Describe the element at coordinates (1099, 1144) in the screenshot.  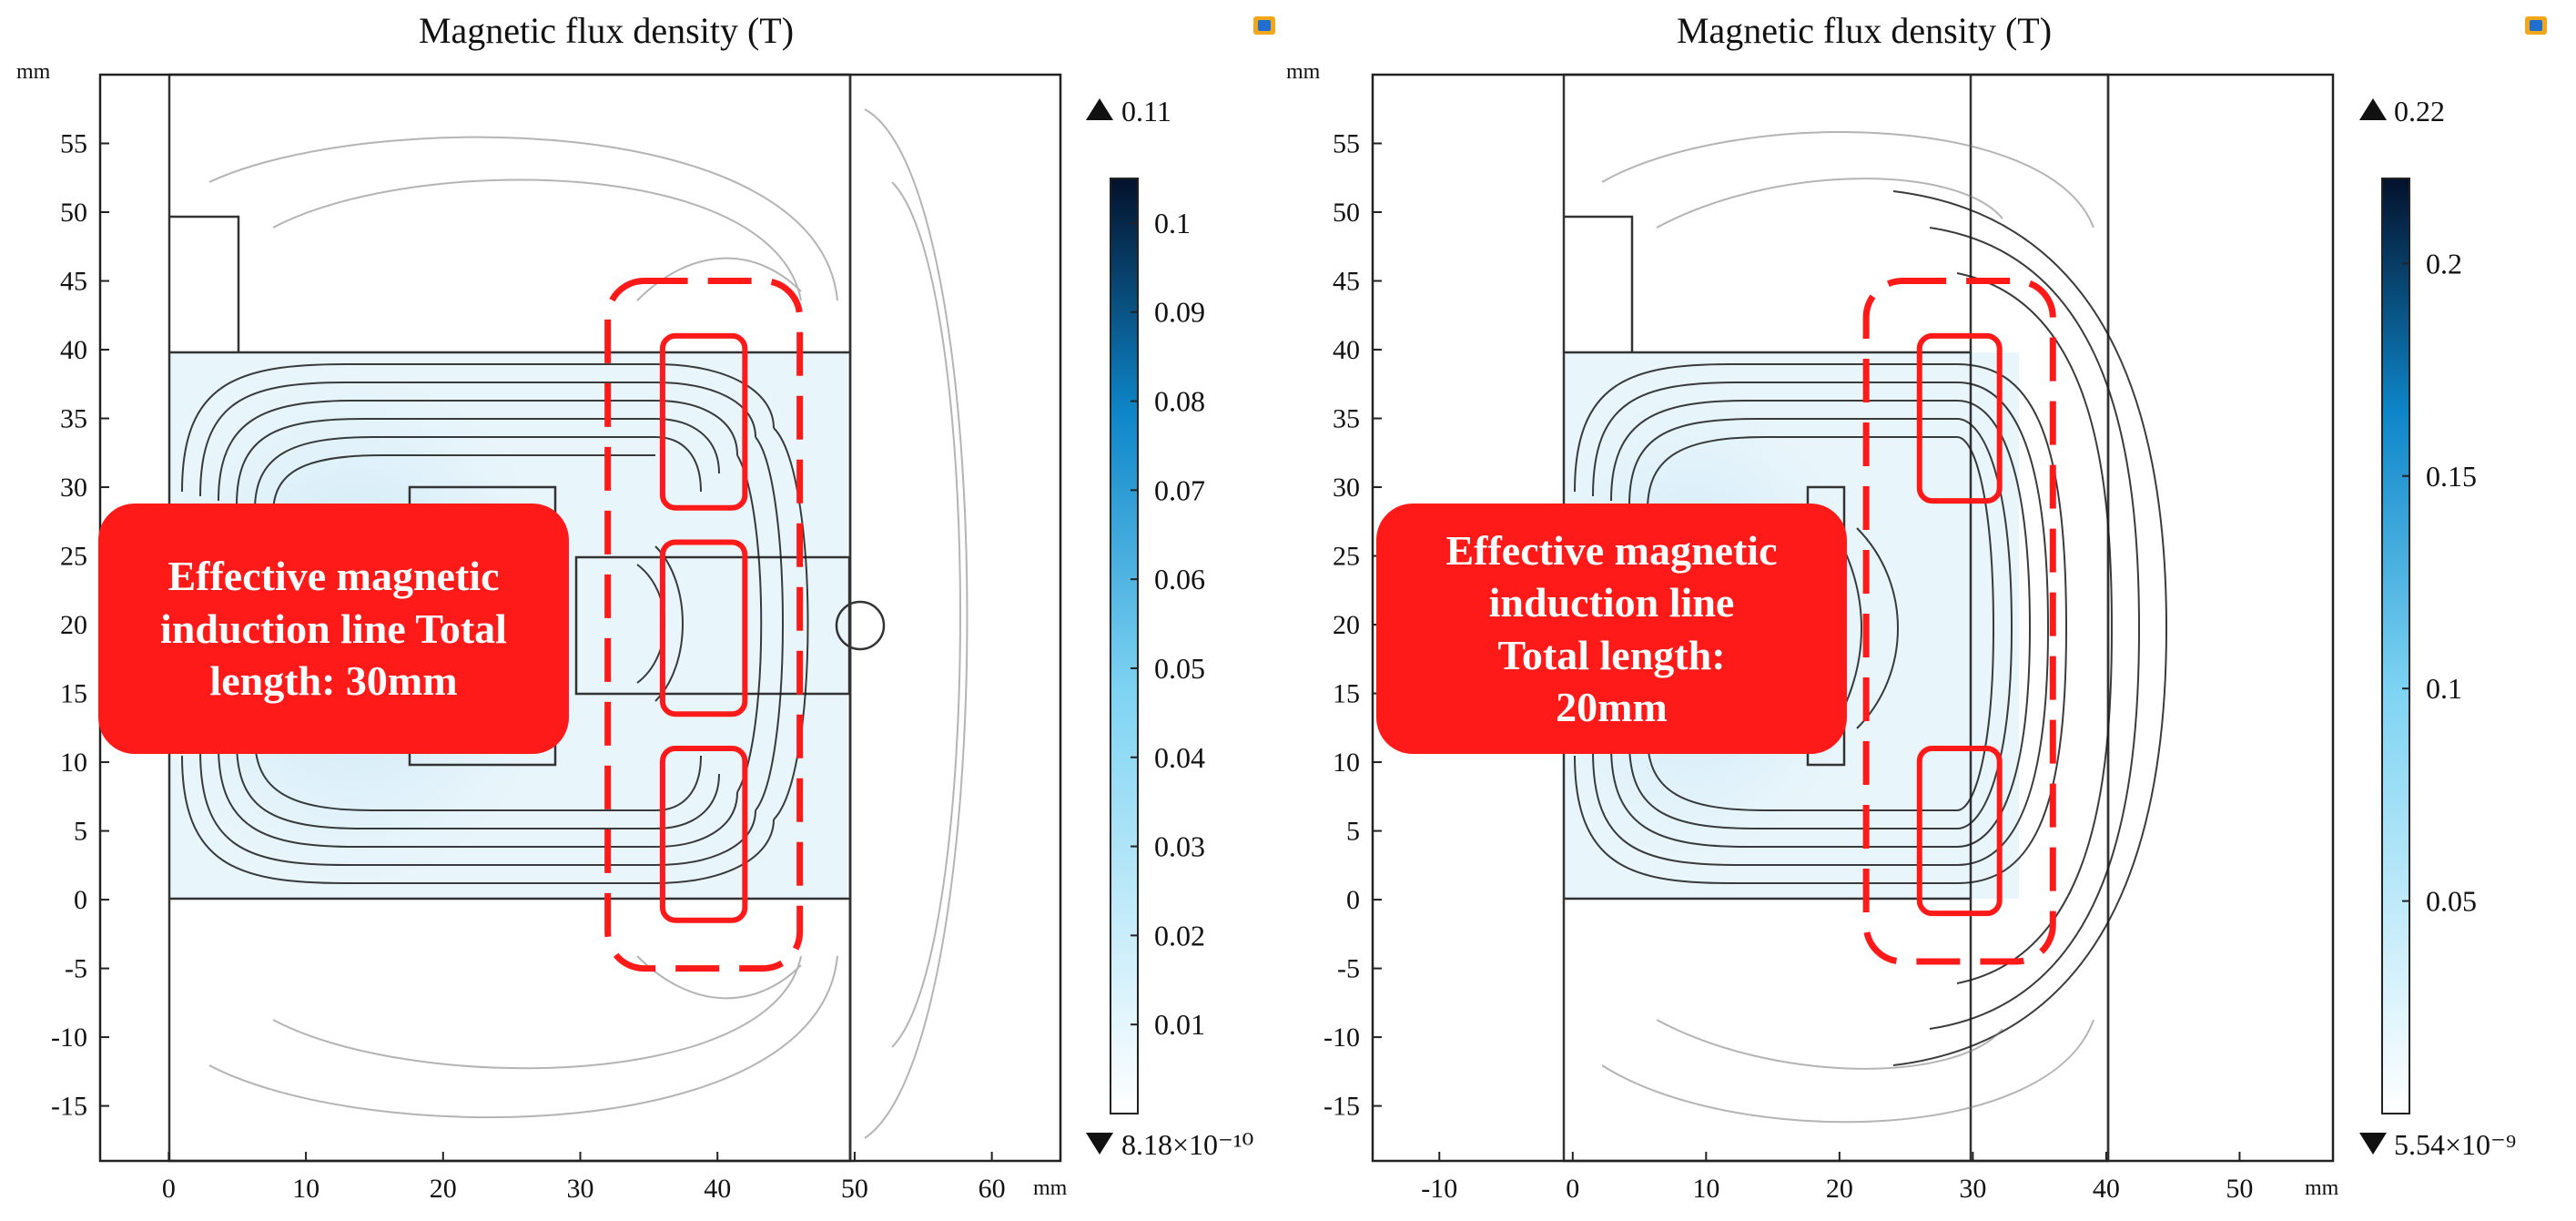
I see `colorbar-min-marker-left` at that location.